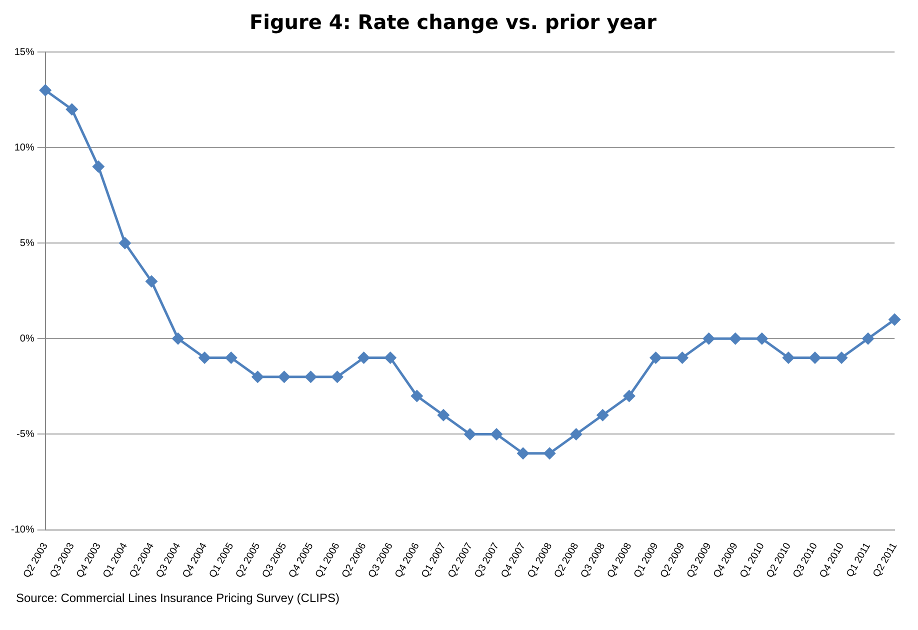 The image size is (918, 630). I want to click on y-tick-label: 5%, so click(27, 243).